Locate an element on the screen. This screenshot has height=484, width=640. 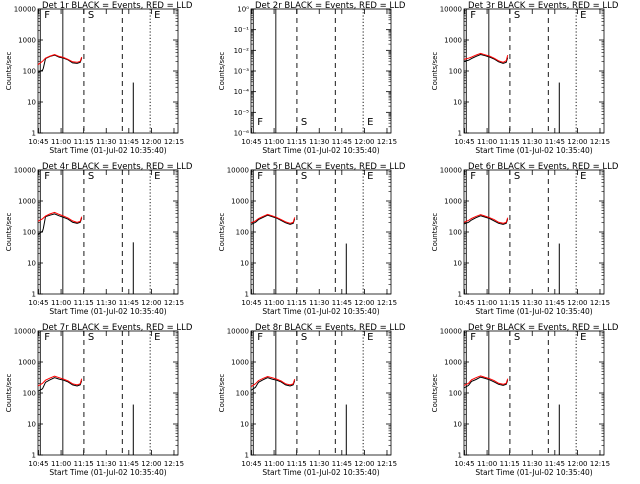
chart-title: Det 5r BLACK = Events, RED = LLD is located at coordinates (330, 167).